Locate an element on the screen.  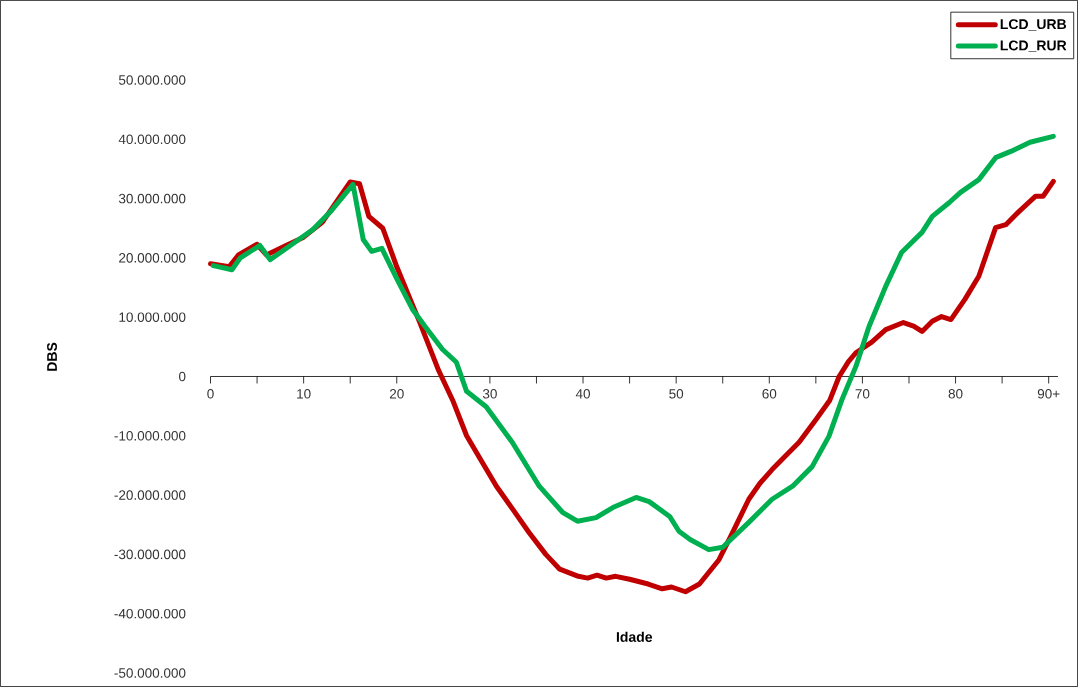
x-tick-label: 10 is located at coordinates (304, 394).